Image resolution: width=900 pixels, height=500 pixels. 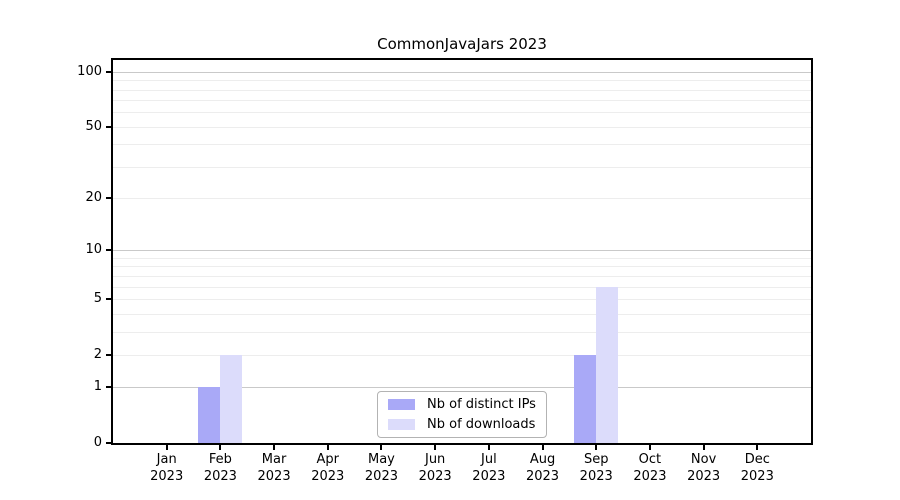 What do you see at coordinates (481, 424) in the screenshot?
I see `legend-label-downloads: Nb of downloads` at bounding box center [481, 424].